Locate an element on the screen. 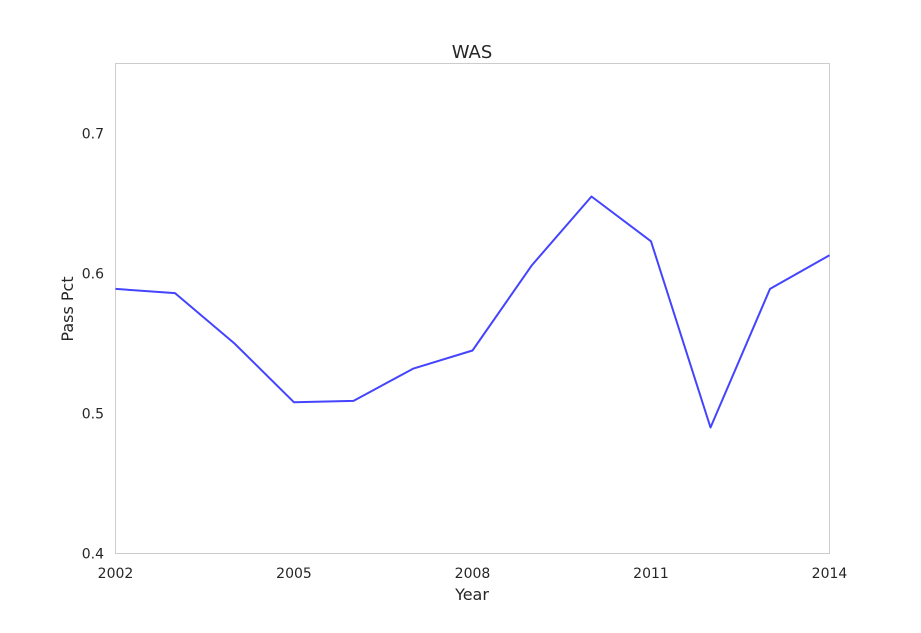 This screenshot has width=921, height=633. x-tick-label: 2005 is located at coordinates (294, 574).